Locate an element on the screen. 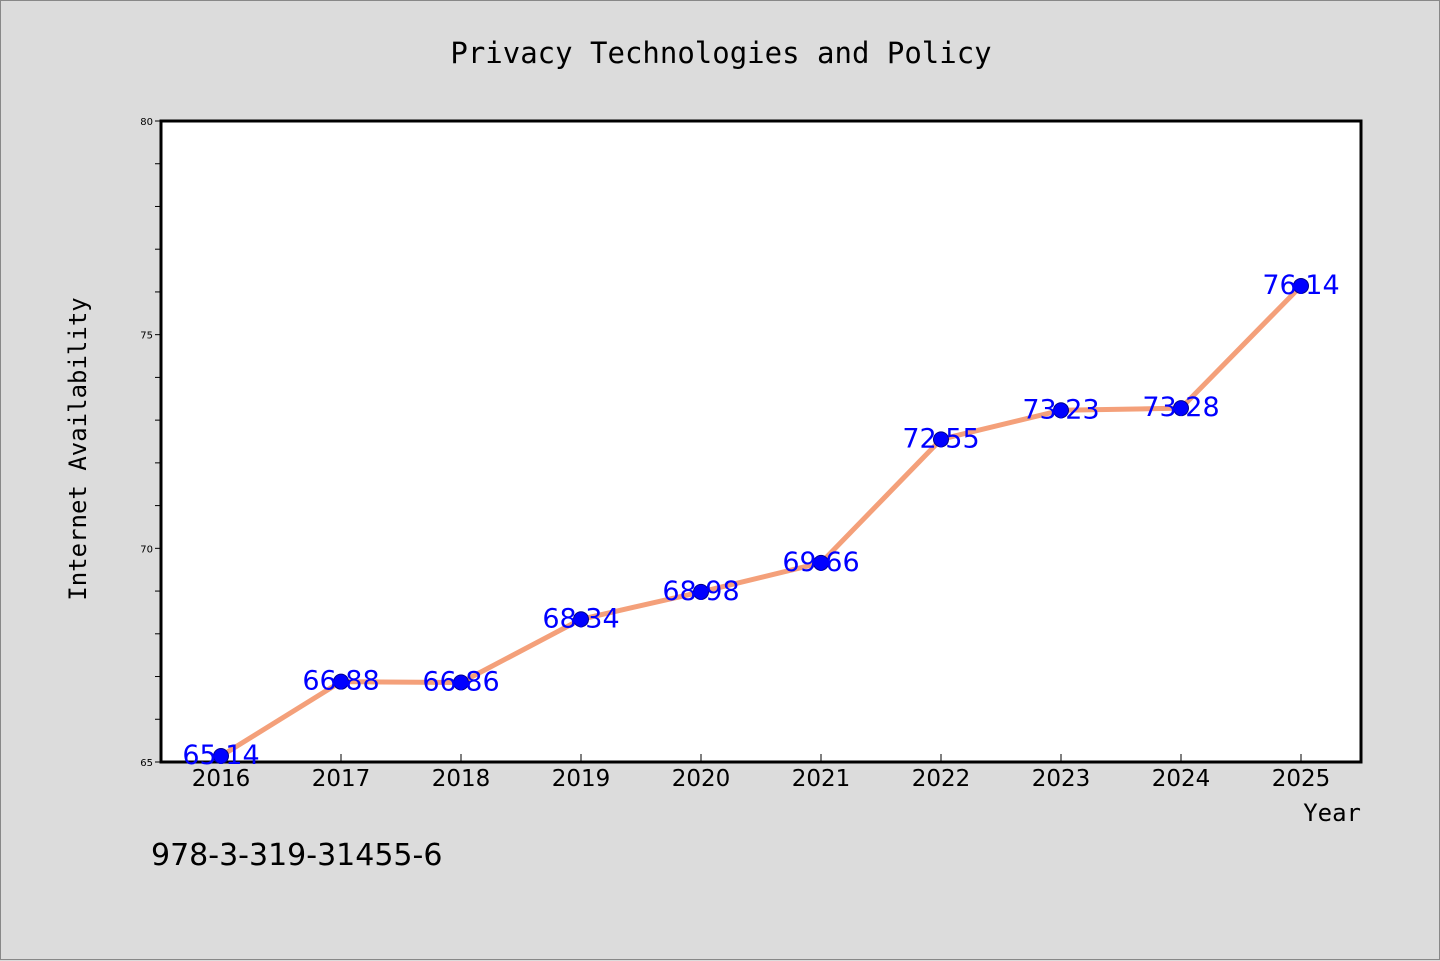 Image resolution: width=1440 pixels, height=961 pixels. data-label: 66.88 is located at coordinates (340, 681).